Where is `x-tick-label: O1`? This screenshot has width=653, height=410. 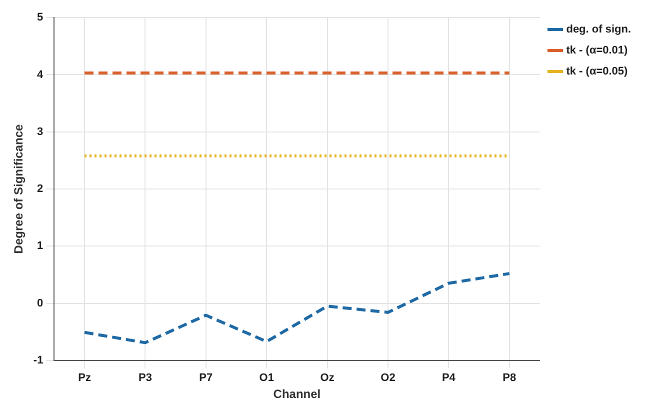 x-tick-label: O1 is located at coordinates (266, 378).